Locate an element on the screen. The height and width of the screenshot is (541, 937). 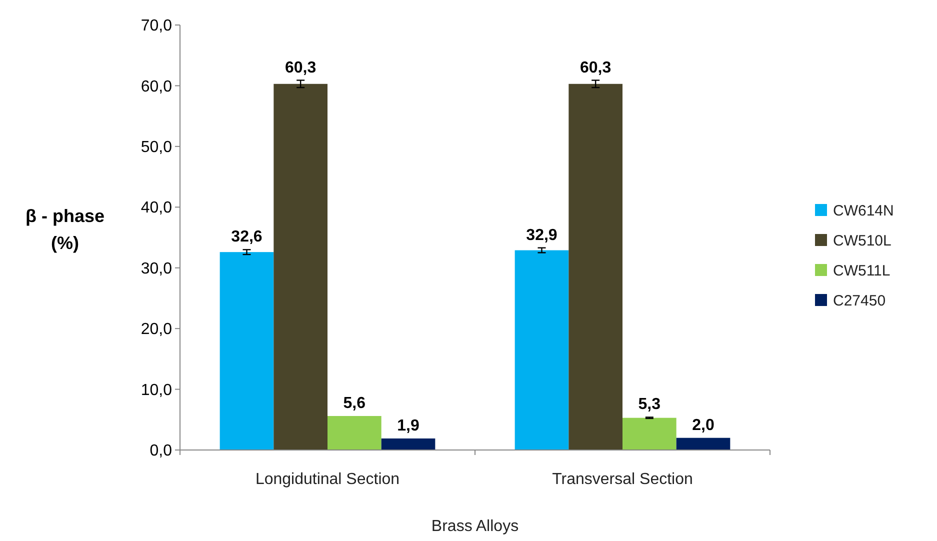
data-label: 5,3 is located at coordinates (649, 405).